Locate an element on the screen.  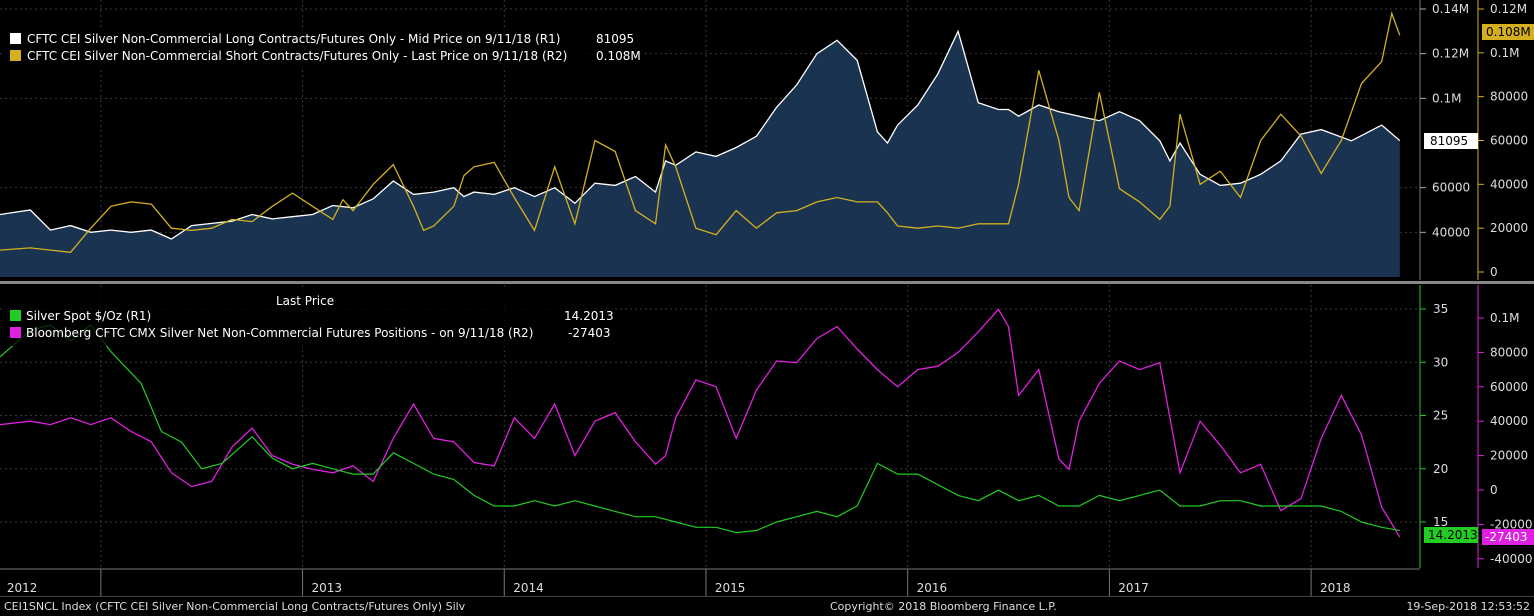
top-axis-r2: 0.12M 0.1M 80000 60000 40000 20000 0 is located at coordinates (1503, 140).